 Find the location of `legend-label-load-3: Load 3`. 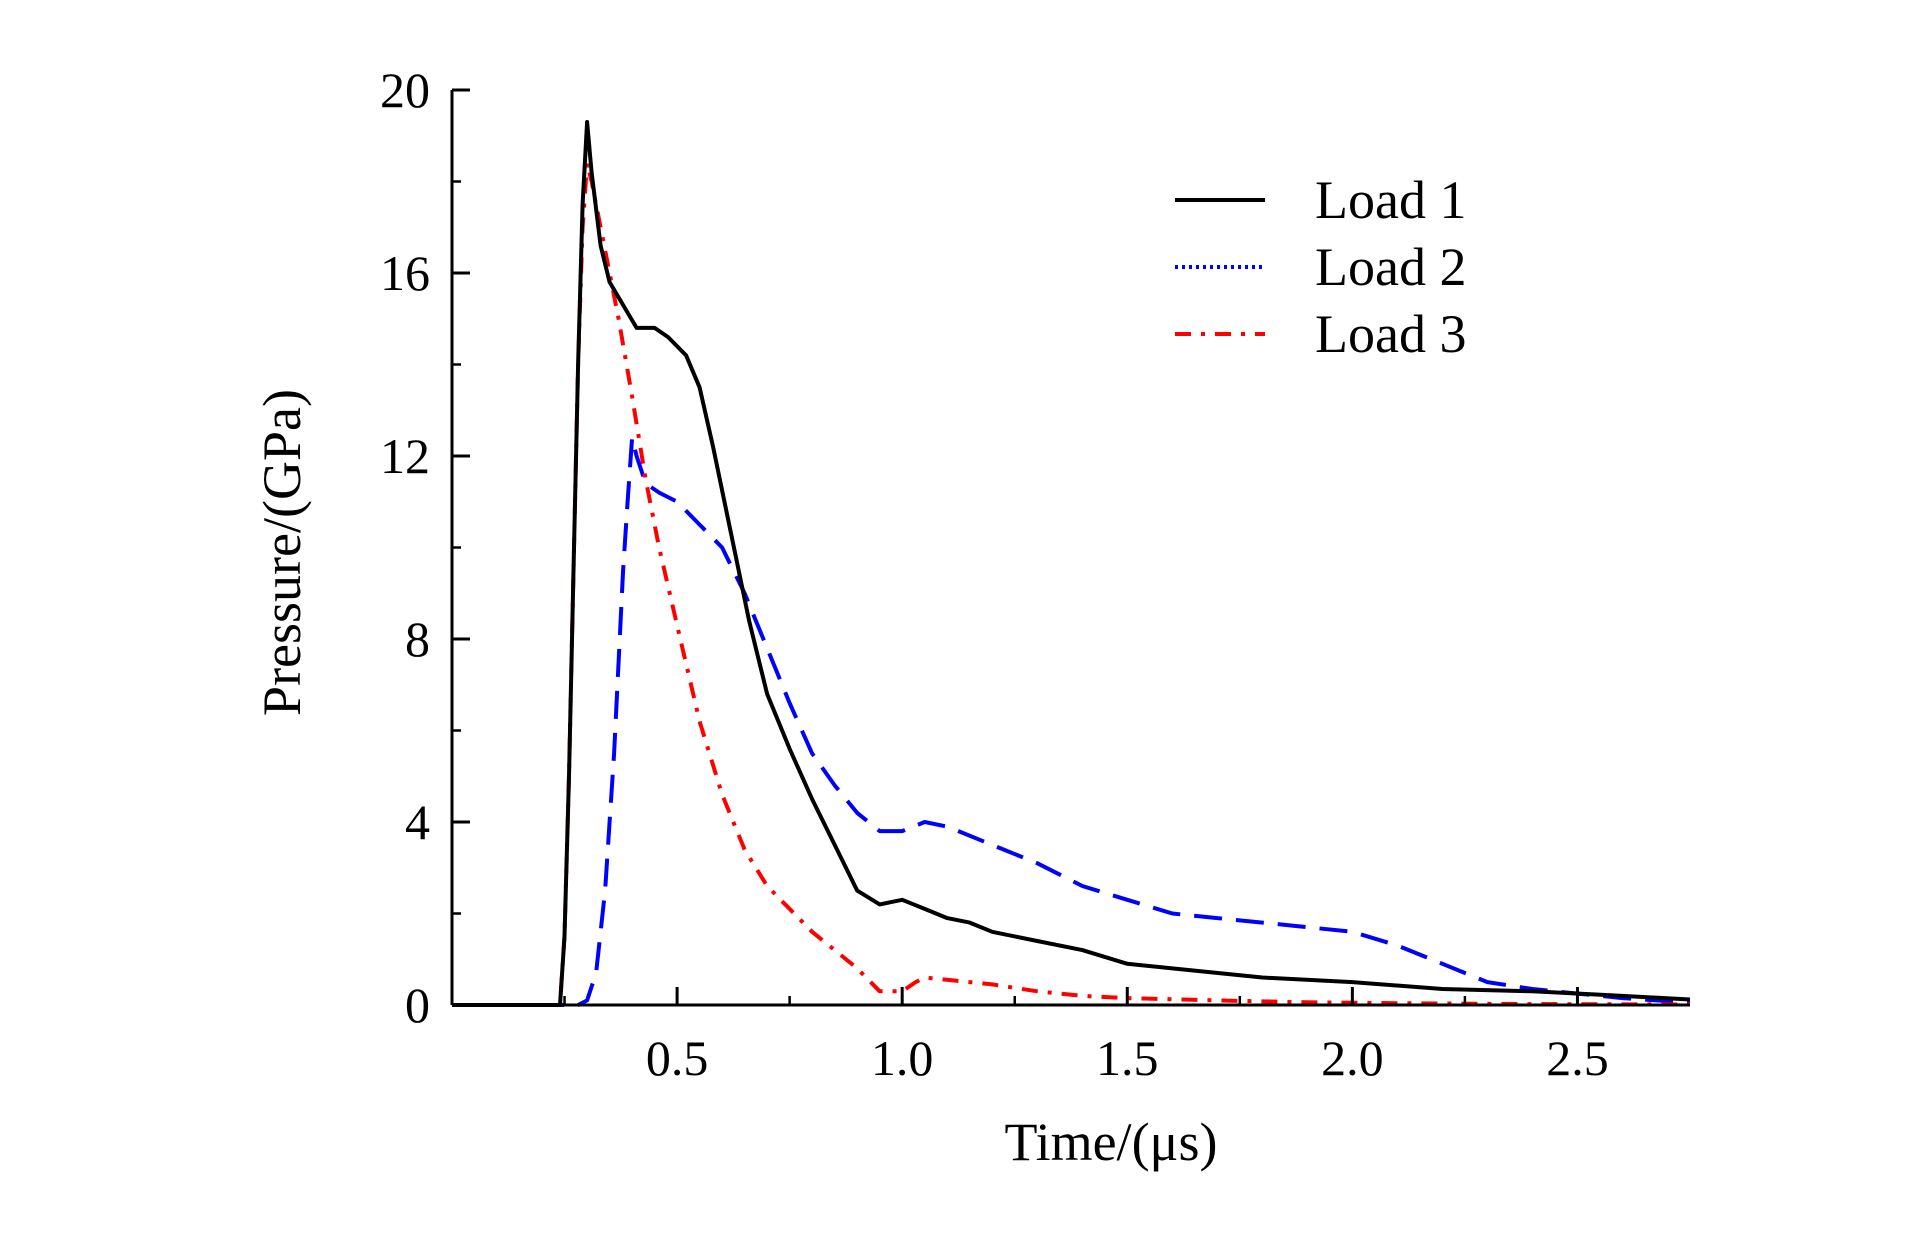

legend-label-load-3: Load 3 is located at coordinates (1390, 334).